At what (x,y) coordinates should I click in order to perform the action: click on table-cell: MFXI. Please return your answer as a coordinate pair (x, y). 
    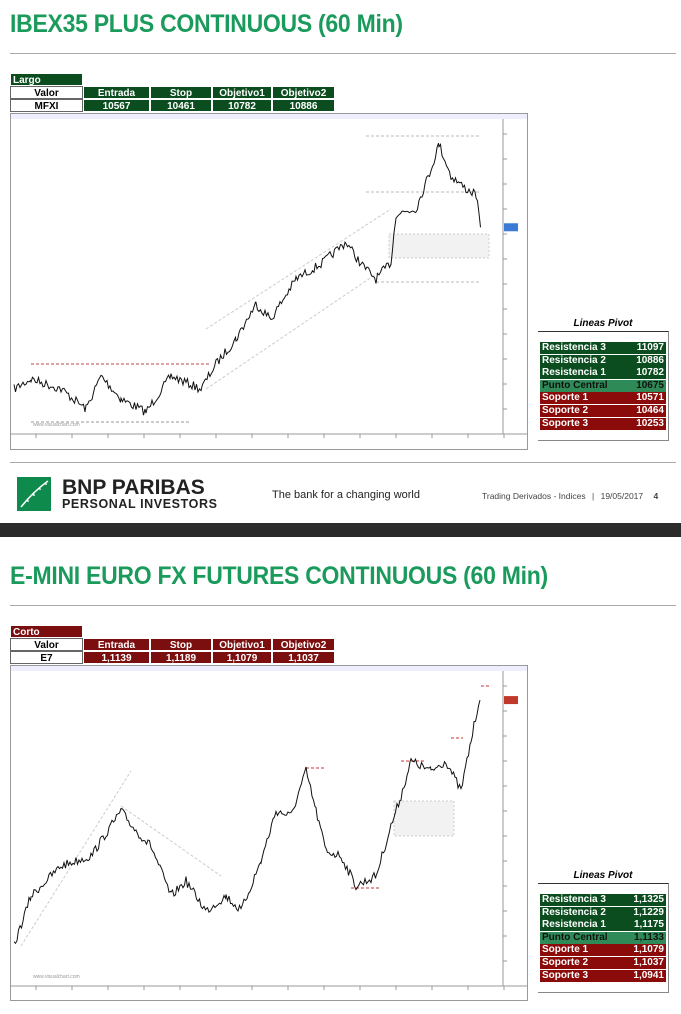
    Looking at the image, I should click on (46, 105).